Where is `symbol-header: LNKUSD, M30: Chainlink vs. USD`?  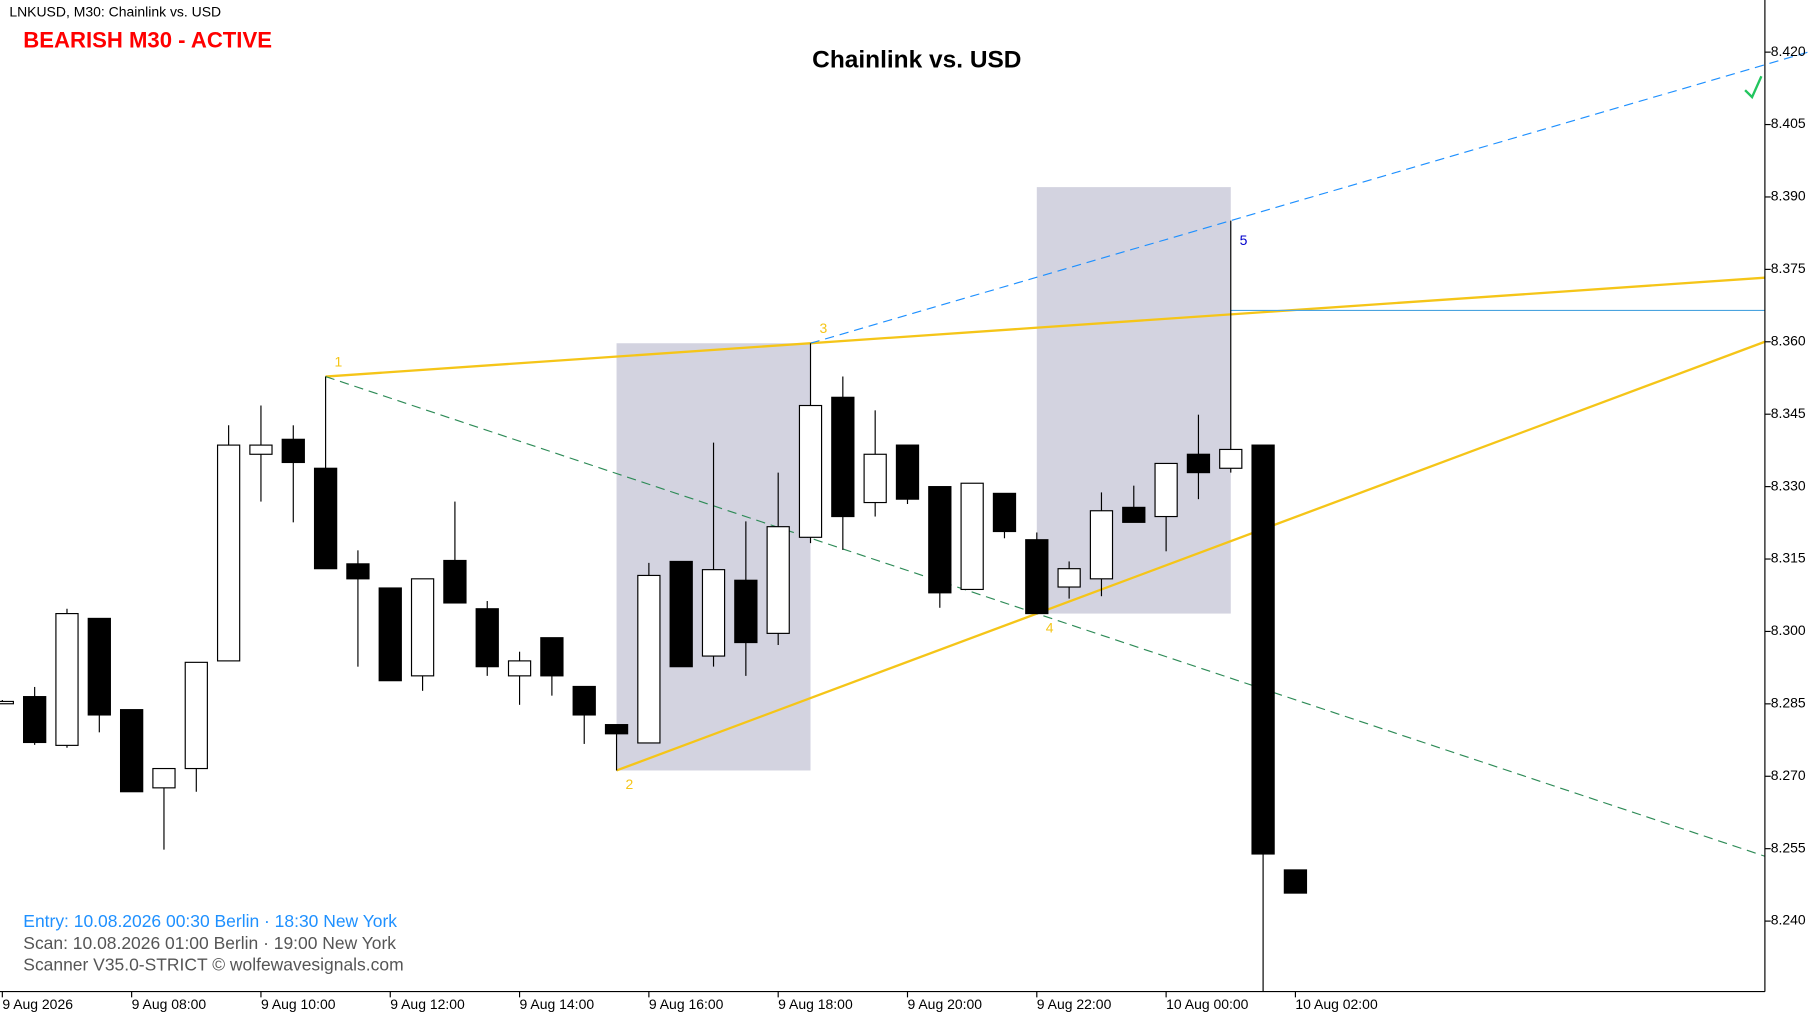 symbol-header: LNKUSD, M30: Chainlink vs. USD is located at coordinates (115, 11).